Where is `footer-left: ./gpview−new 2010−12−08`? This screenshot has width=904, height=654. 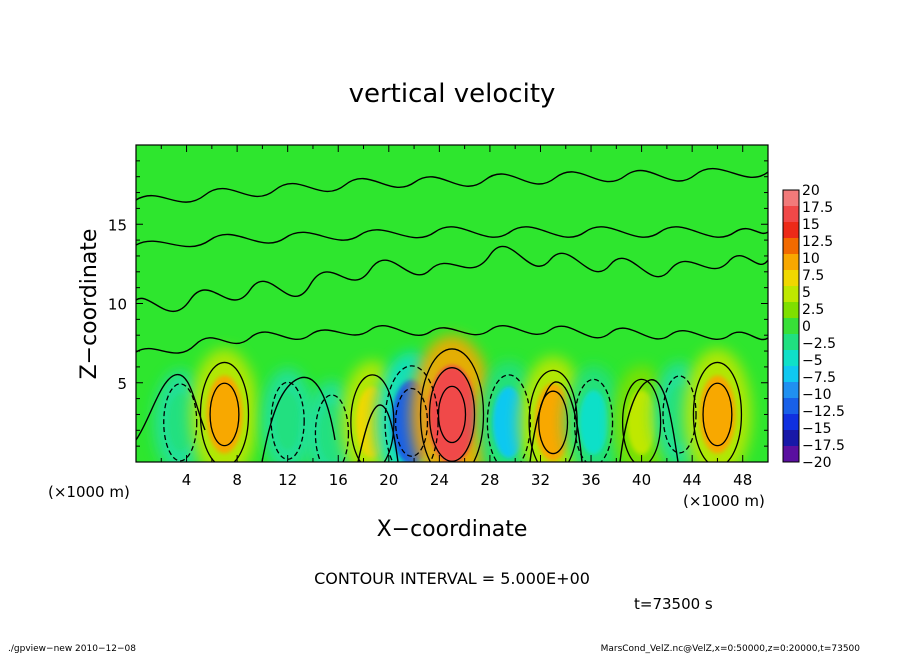 footer-left: ./gpview−new 2010−12−08 is located at coordinates (72, 649).